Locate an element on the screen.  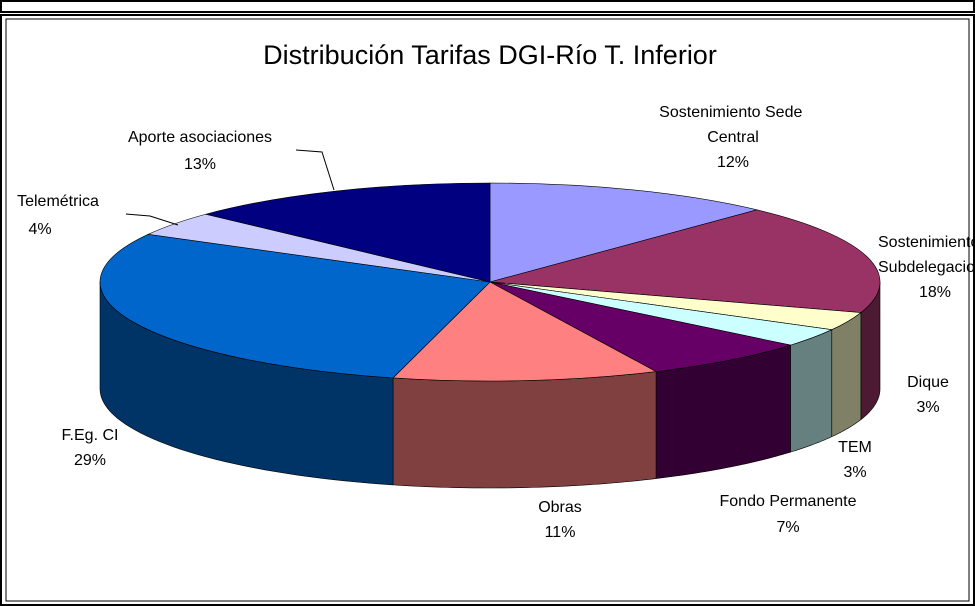
slice-label: Sostenimiento Subdelegaciones is located at coordinates (926, 255).